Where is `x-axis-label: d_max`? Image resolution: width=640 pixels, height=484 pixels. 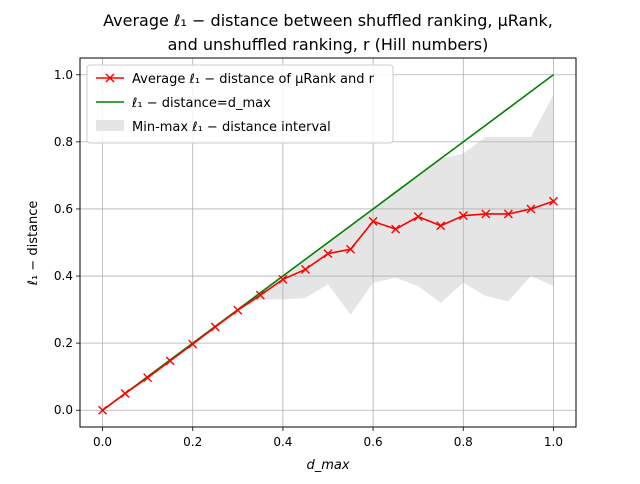
x-axis-label: d_max is located at coordinates (327, 465).